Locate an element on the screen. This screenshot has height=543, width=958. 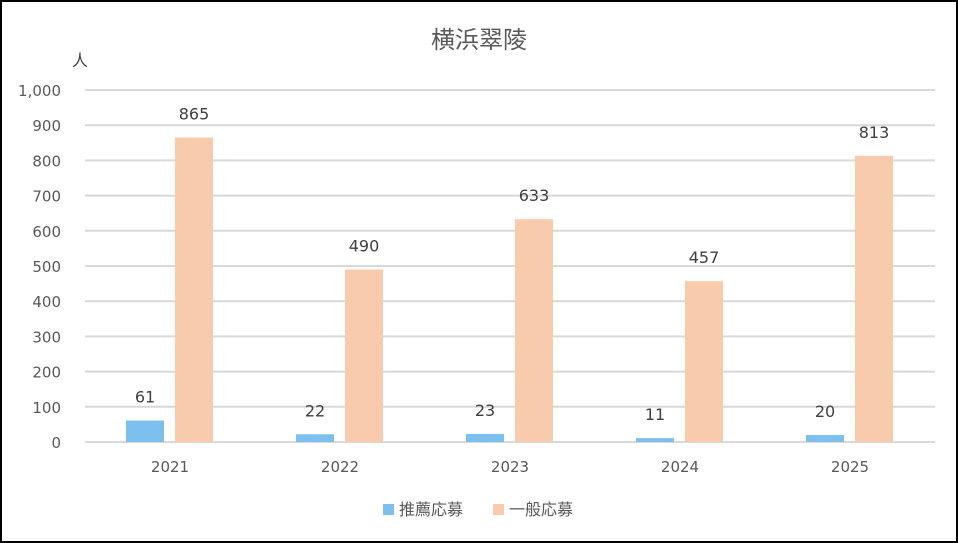
y-axis-label: 人 is located at coordinates (80, 60).